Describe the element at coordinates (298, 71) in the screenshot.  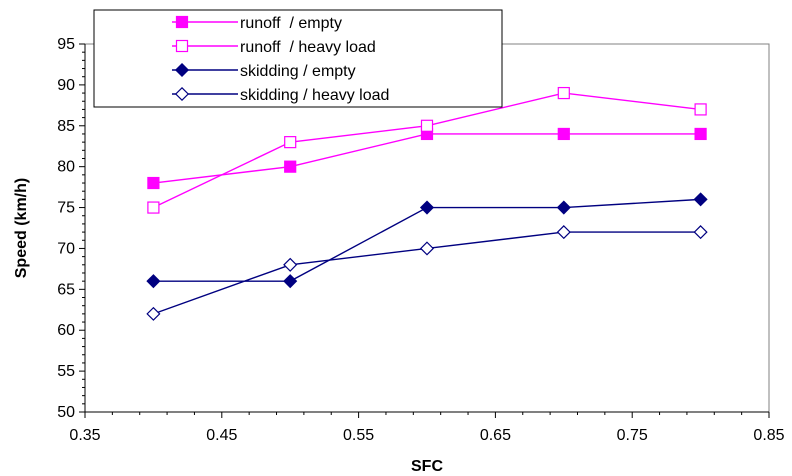
I see `legend-label: skidding / empty` at that location.